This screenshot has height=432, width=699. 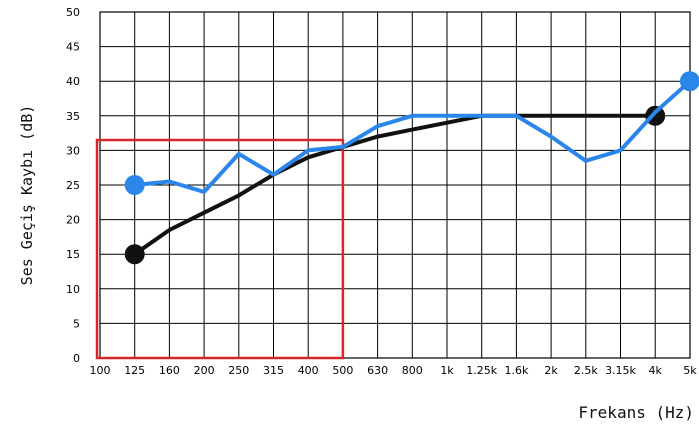 I want to click on y-tick-label: 5, so click(x=76, y=323).